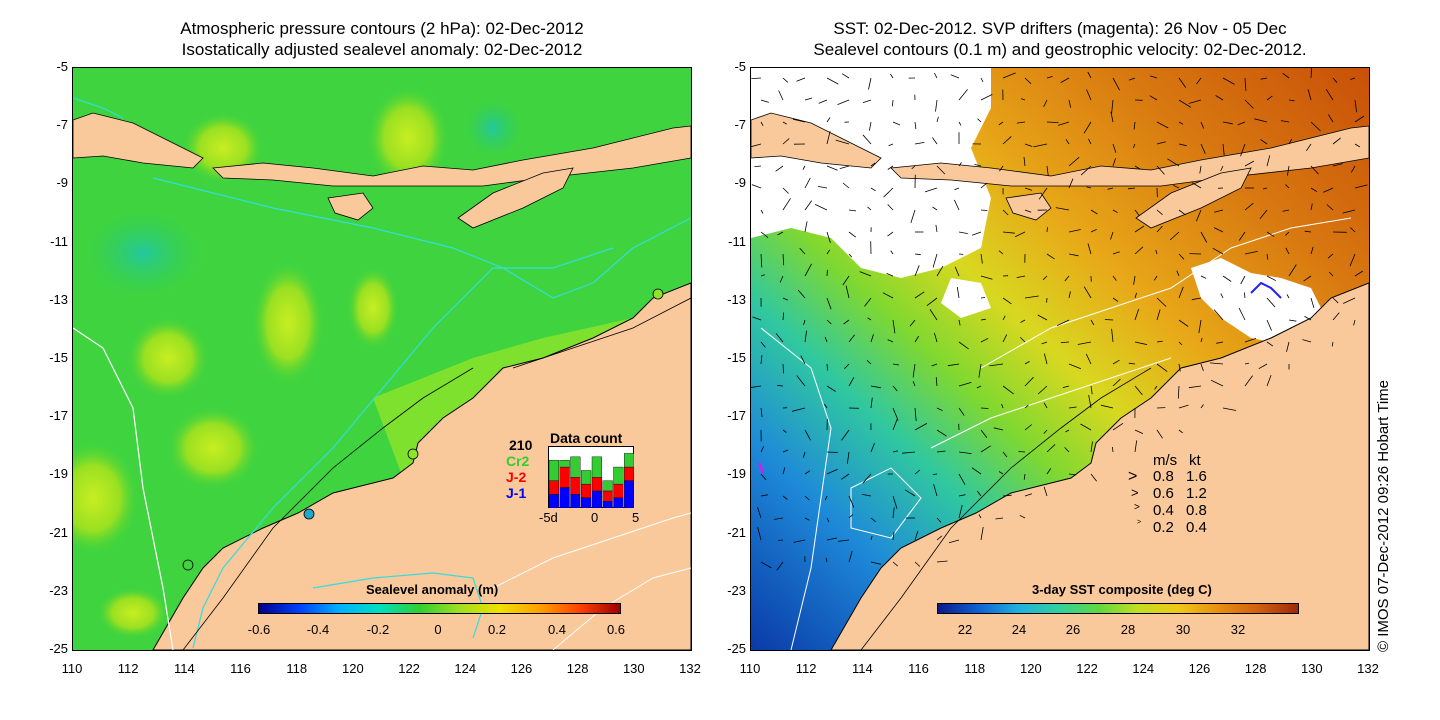 The image size is (1440, 720). Describe the element at coordinates (1199, 668) in the screenshot. I see `lon-tick-label: 126` at that location.